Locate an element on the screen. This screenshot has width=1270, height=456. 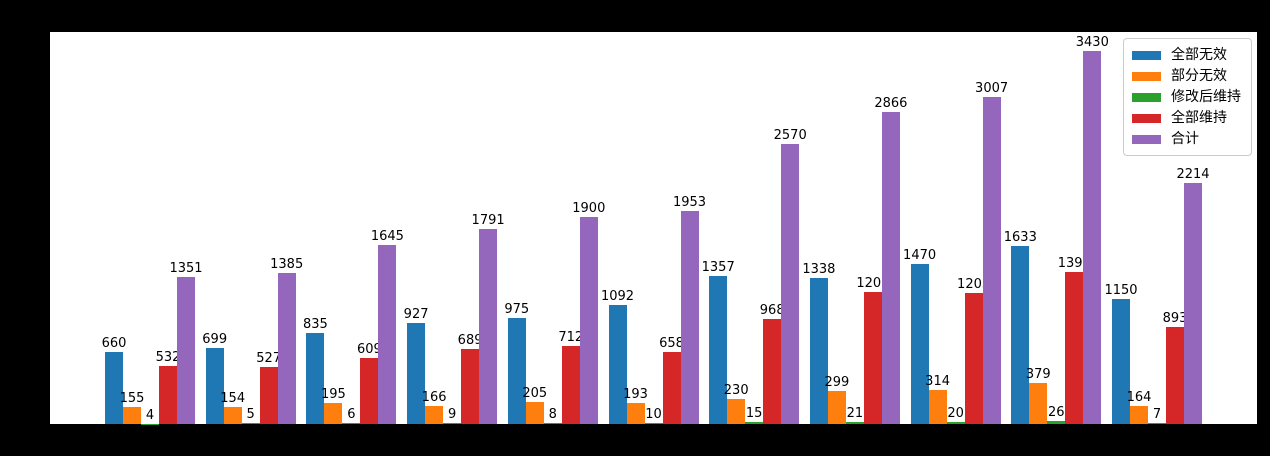
bar-value-label: 2214 is located at coordinates (1193, 174).